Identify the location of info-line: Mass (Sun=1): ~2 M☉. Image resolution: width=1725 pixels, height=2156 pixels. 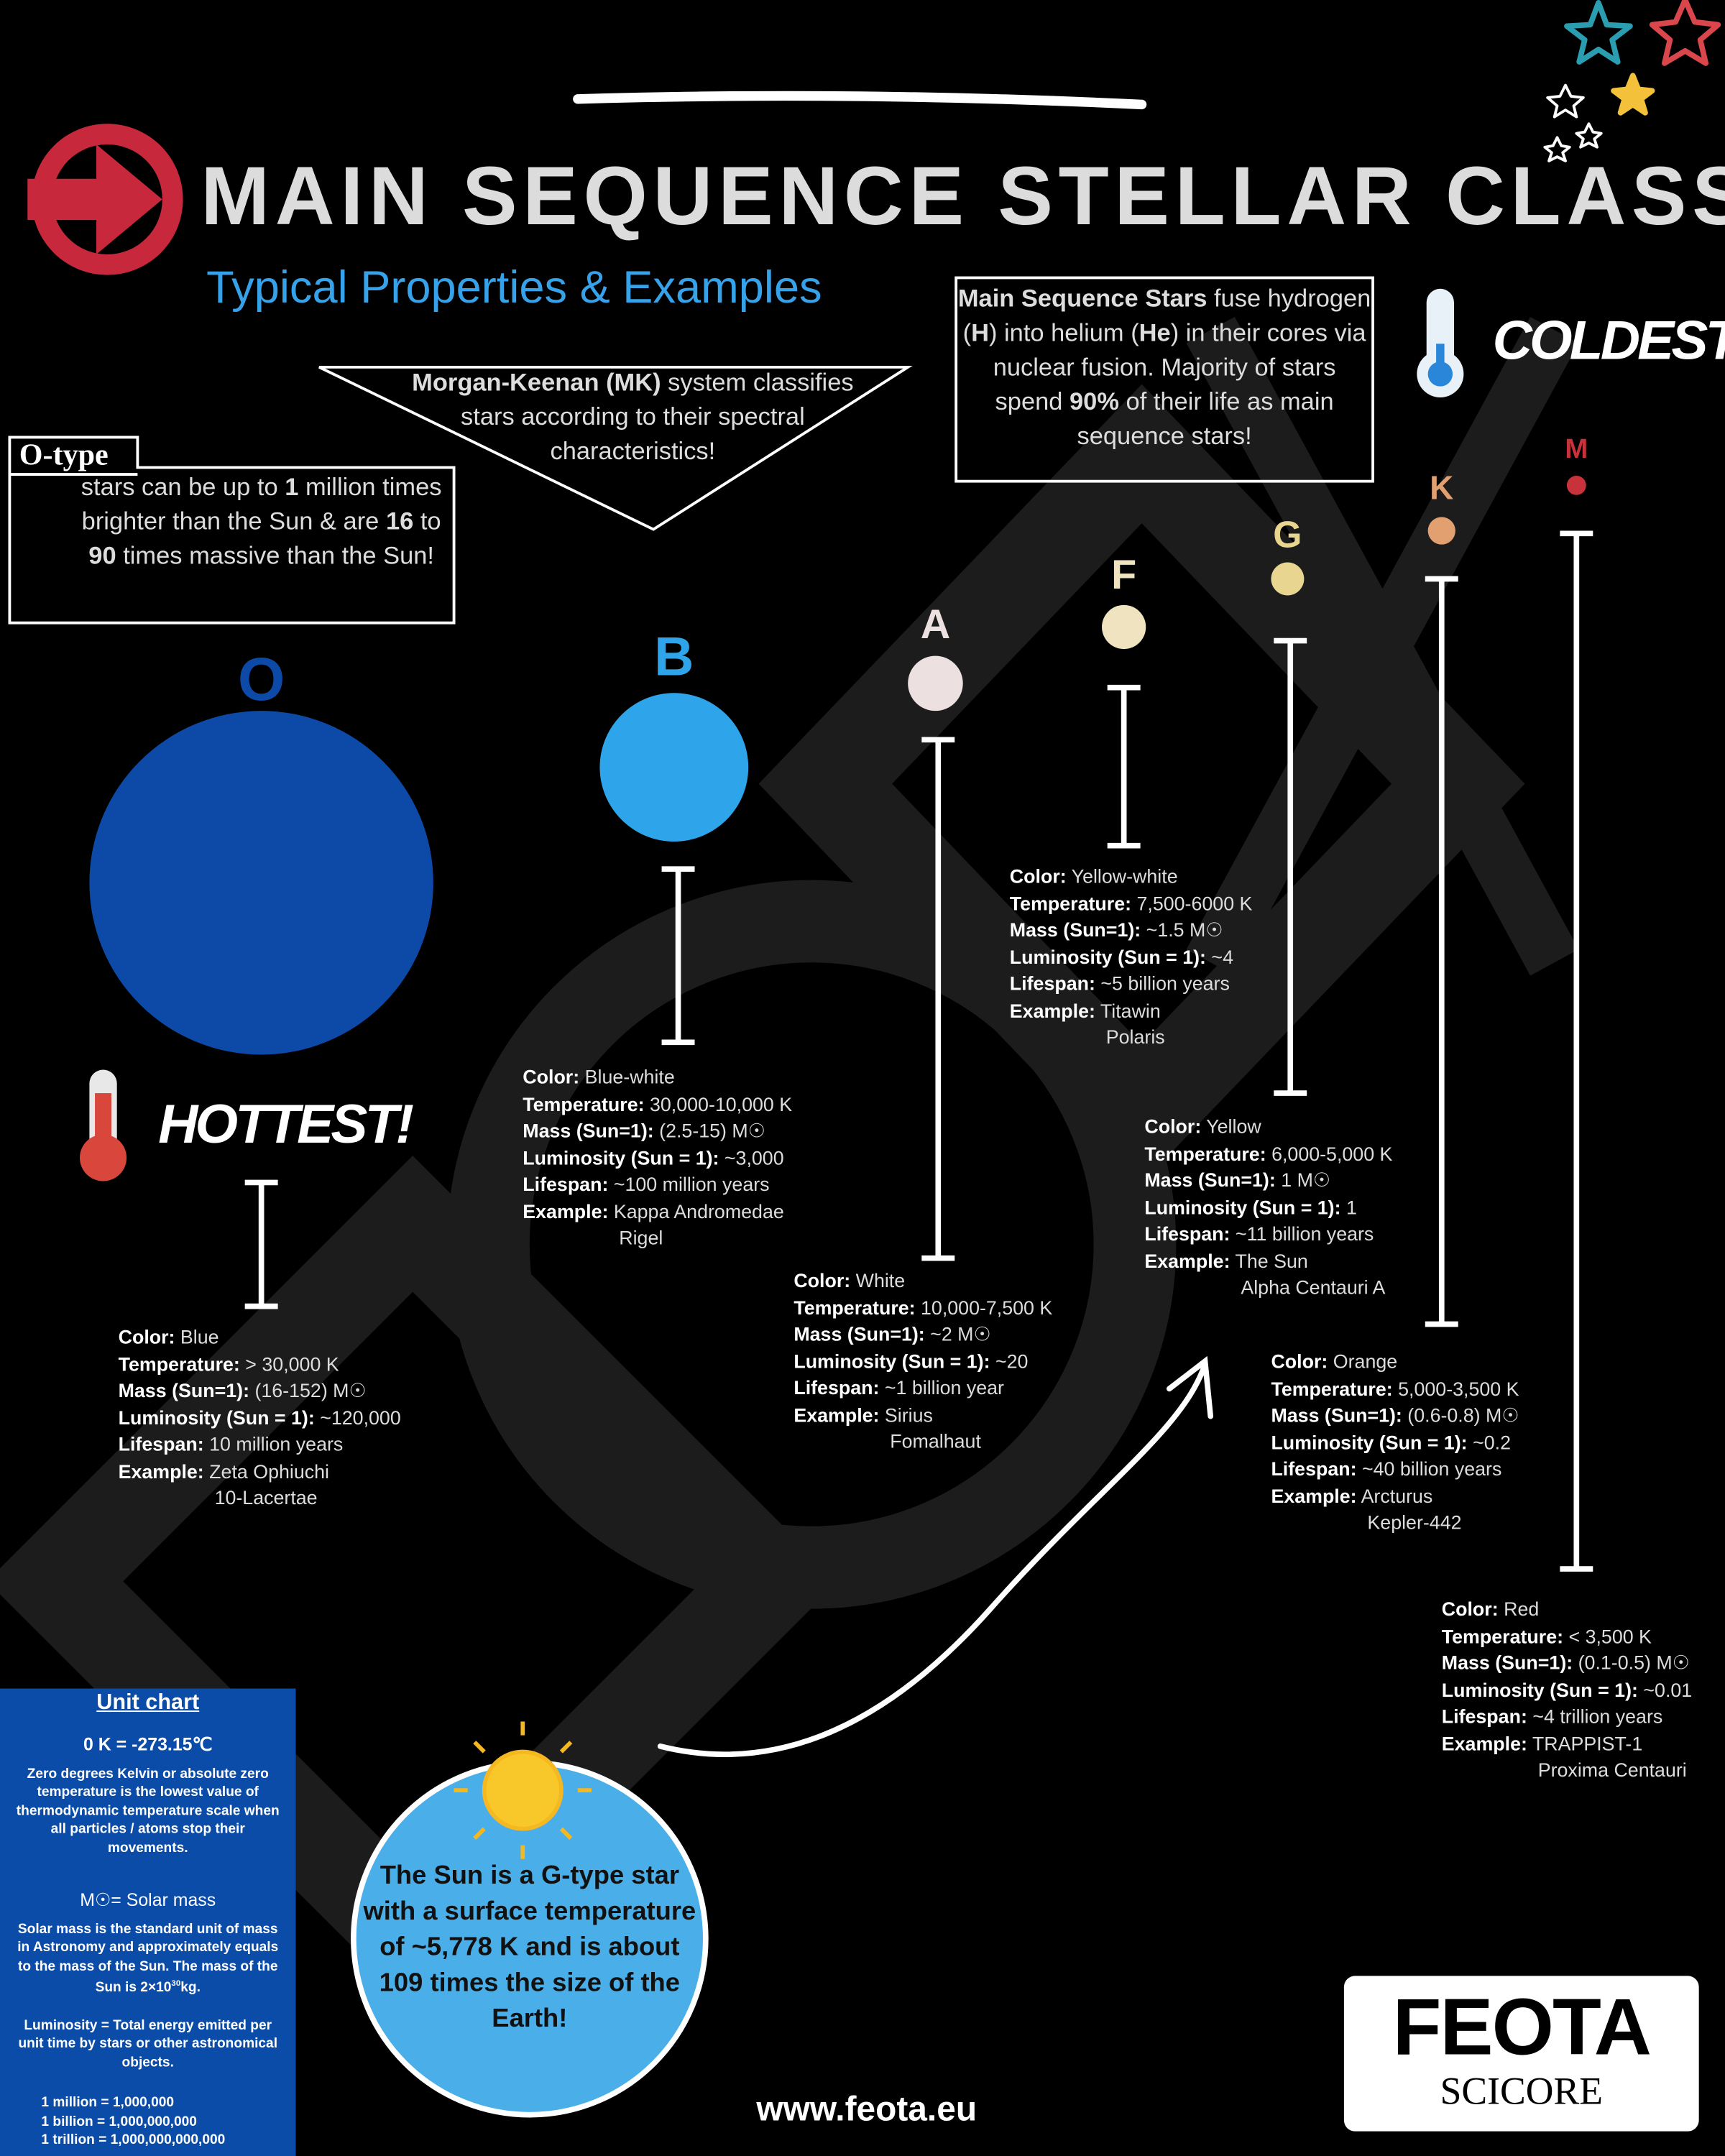
(923, 1335).